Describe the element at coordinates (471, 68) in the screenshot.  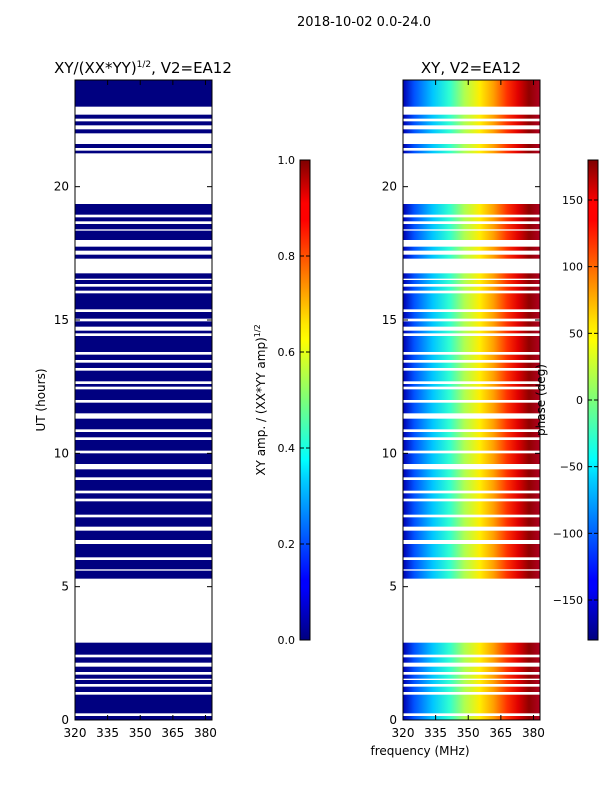
I see `phase-title: XY, V2=EA12` at that location.